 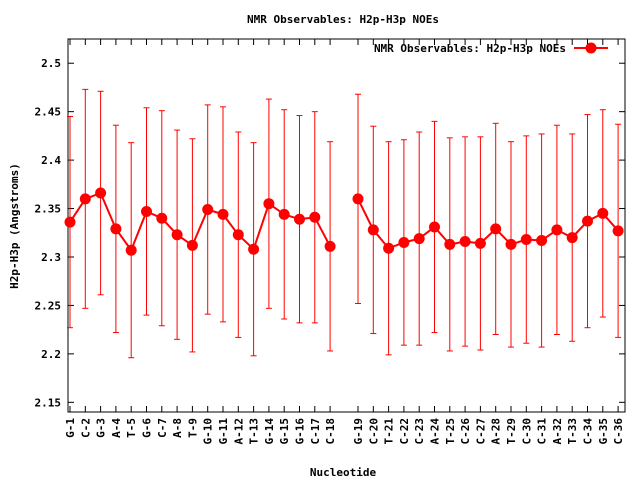 What do you see at coordinates (343, 19) in the screenshot?
I see `chart-title: NMR Observables: H2p-H3p NOEs` at bounding box center [343, 19].